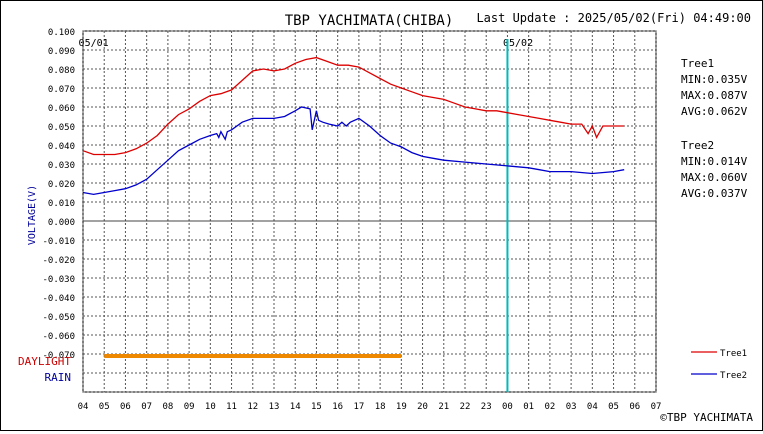  What do you see at coordinates (58, 337) in the screenshot?
I see `y-tick-label: -0.060` at bounding box center [58, 337].